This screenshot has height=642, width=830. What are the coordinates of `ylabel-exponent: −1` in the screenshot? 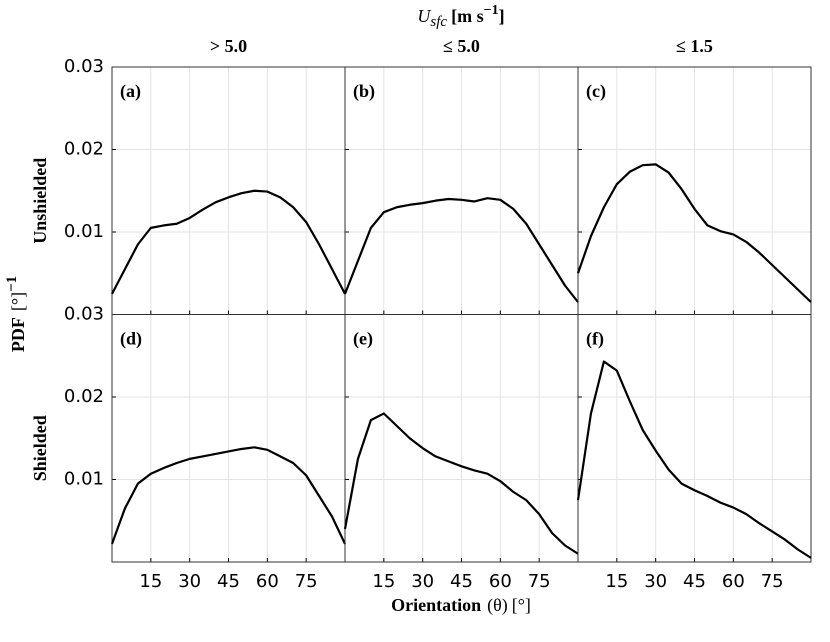 It's located at (12, 284).